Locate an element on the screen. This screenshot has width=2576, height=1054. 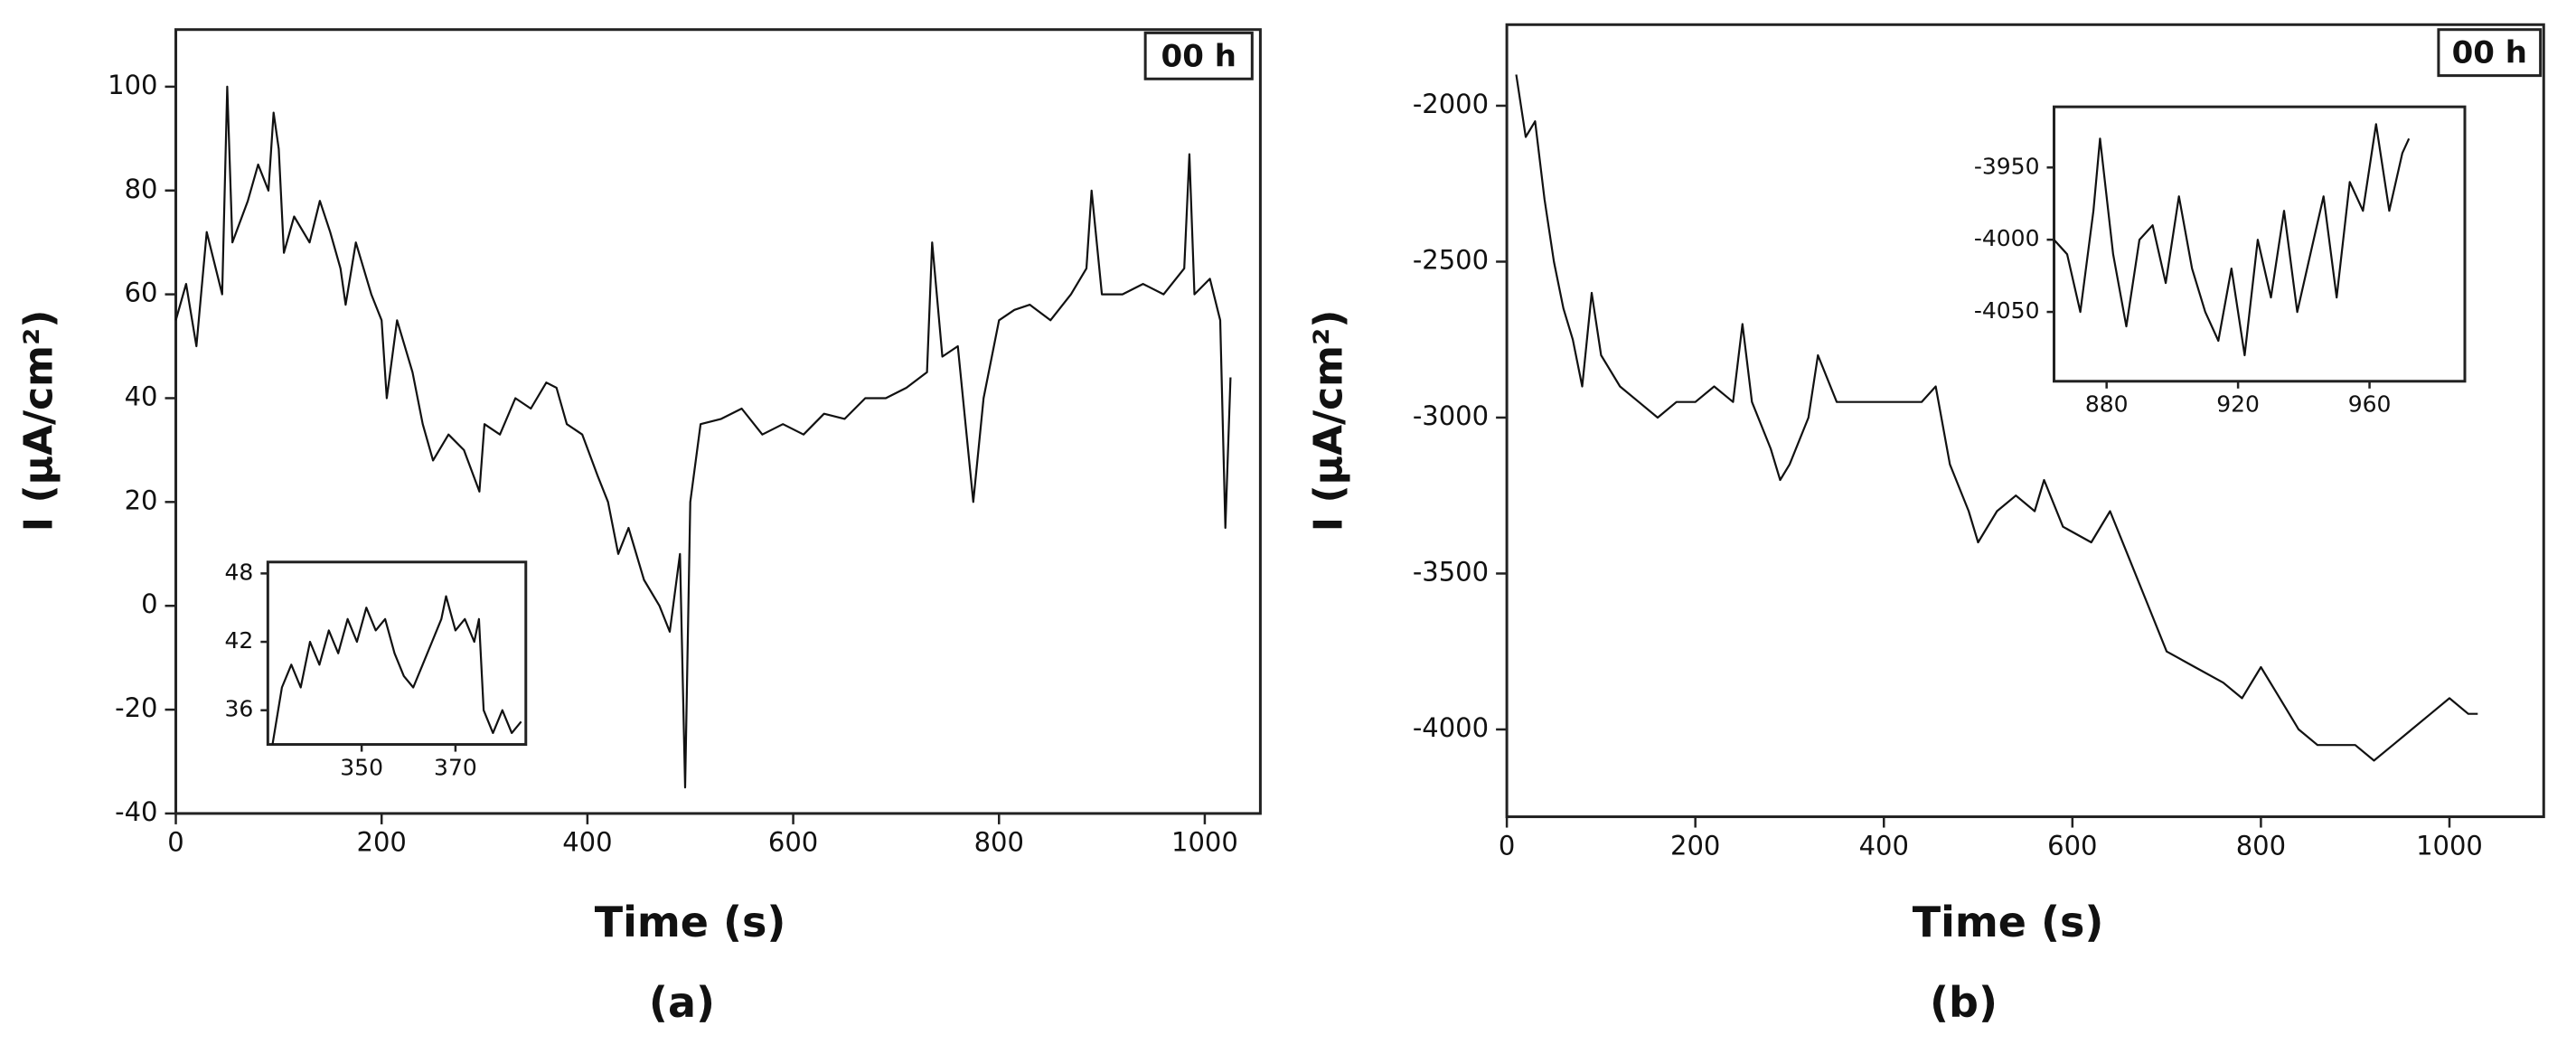
panel-caption: (a) is located at coordinates (682, 1002).